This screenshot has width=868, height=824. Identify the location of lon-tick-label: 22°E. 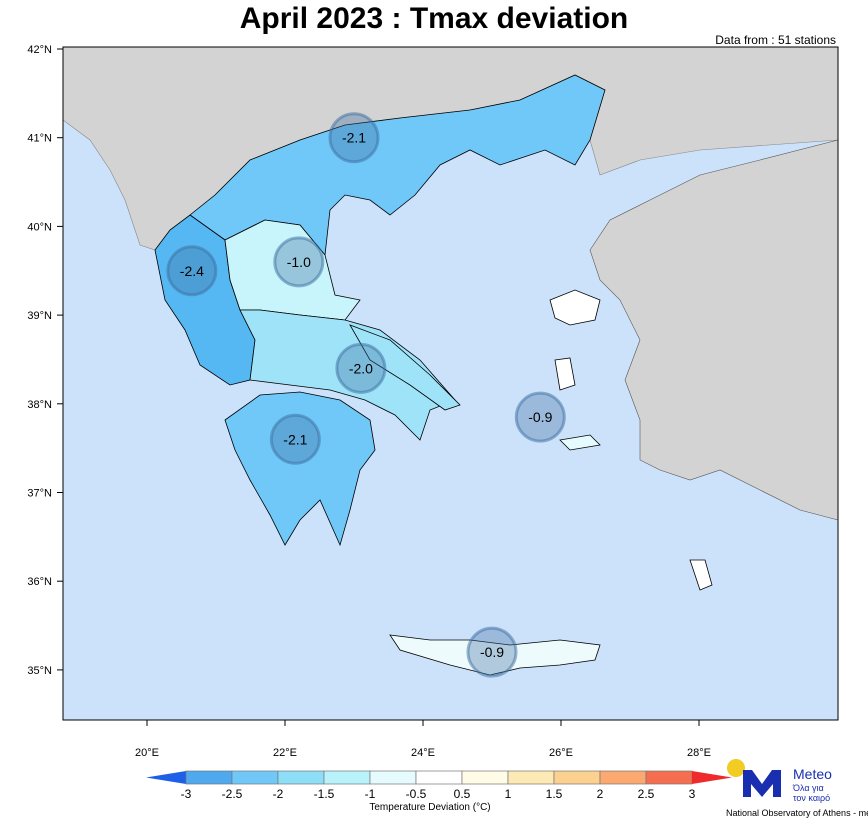
(285, 753).